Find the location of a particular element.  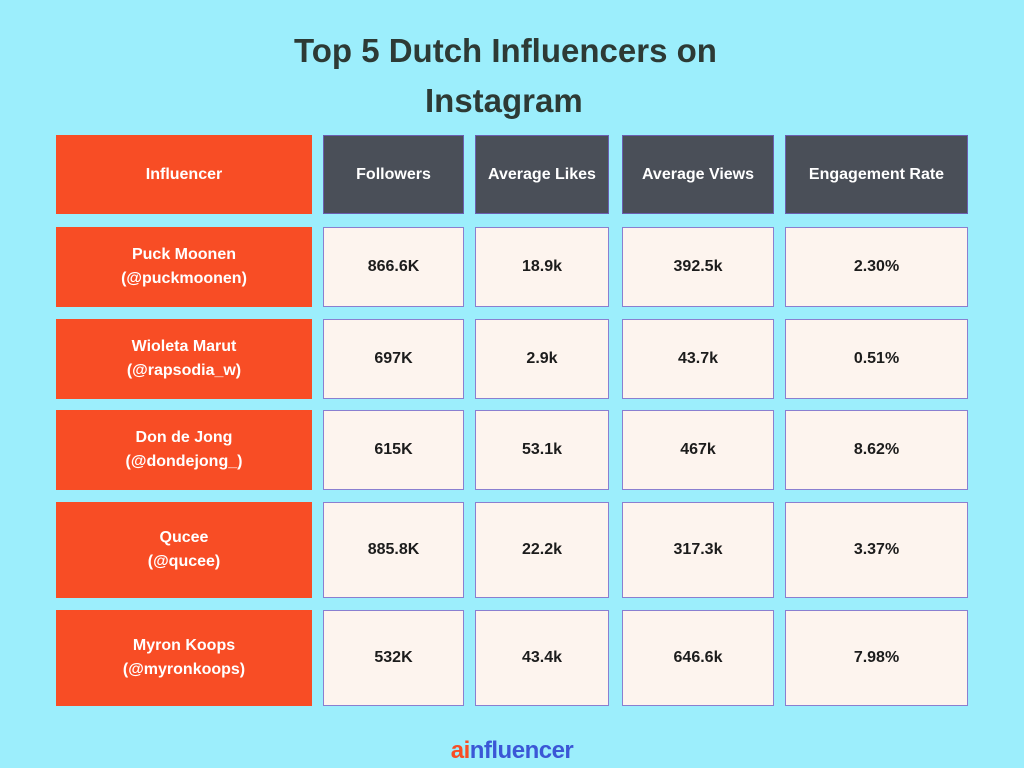

influencer-name: Wioleta Marut is located at coordinates (184, 346).